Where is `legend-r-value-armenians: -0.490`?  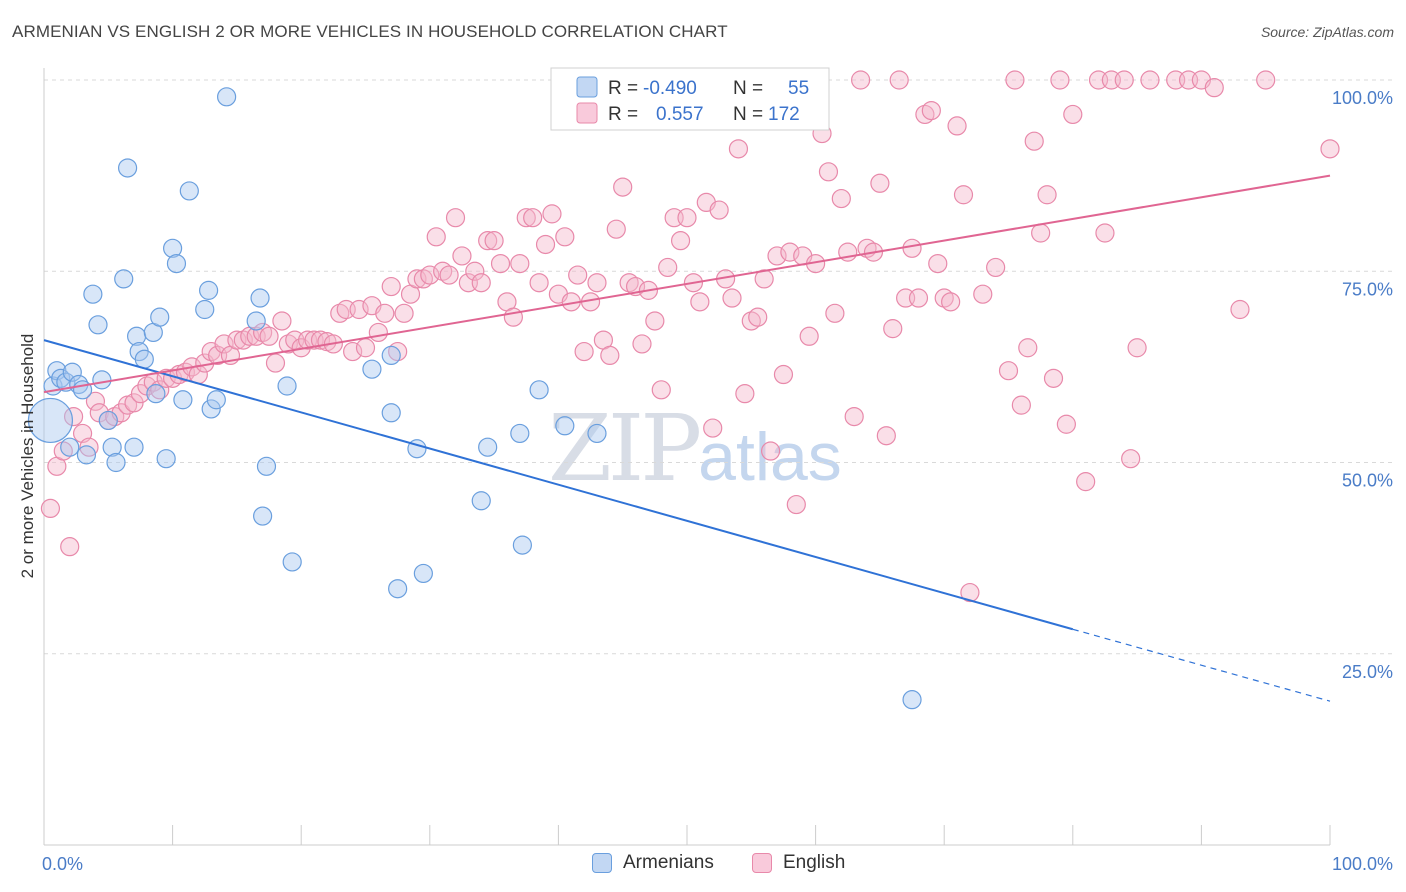 legend-r-value-armenians: -0.490 is located at coordinates (670, 88).